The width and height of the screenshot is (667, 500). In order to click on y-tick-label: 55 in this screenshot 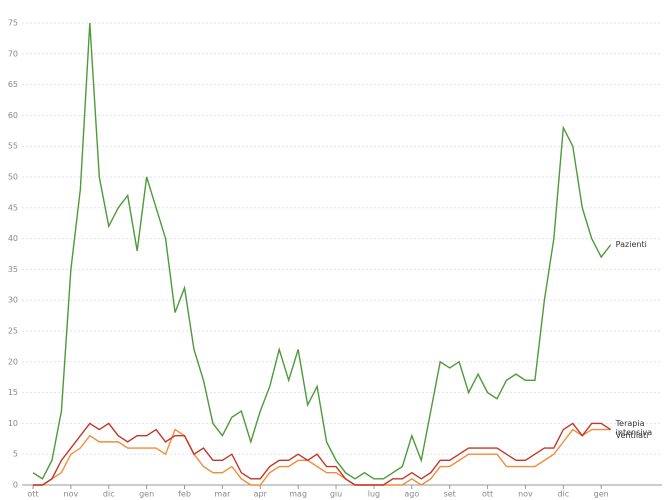, I will do `click(13, 146)`.